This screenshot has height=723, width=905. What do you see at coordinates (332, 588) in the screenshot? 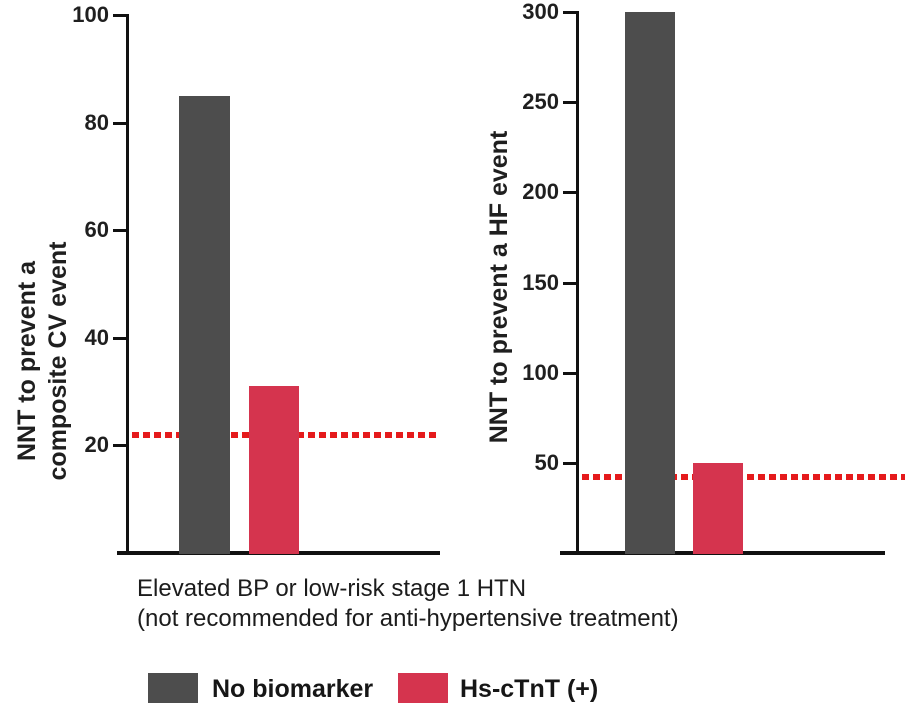
I see `x-axis-caption-line1: Elevated BP or low-risk stage 1 HTN` at bounding box center [332, 588].